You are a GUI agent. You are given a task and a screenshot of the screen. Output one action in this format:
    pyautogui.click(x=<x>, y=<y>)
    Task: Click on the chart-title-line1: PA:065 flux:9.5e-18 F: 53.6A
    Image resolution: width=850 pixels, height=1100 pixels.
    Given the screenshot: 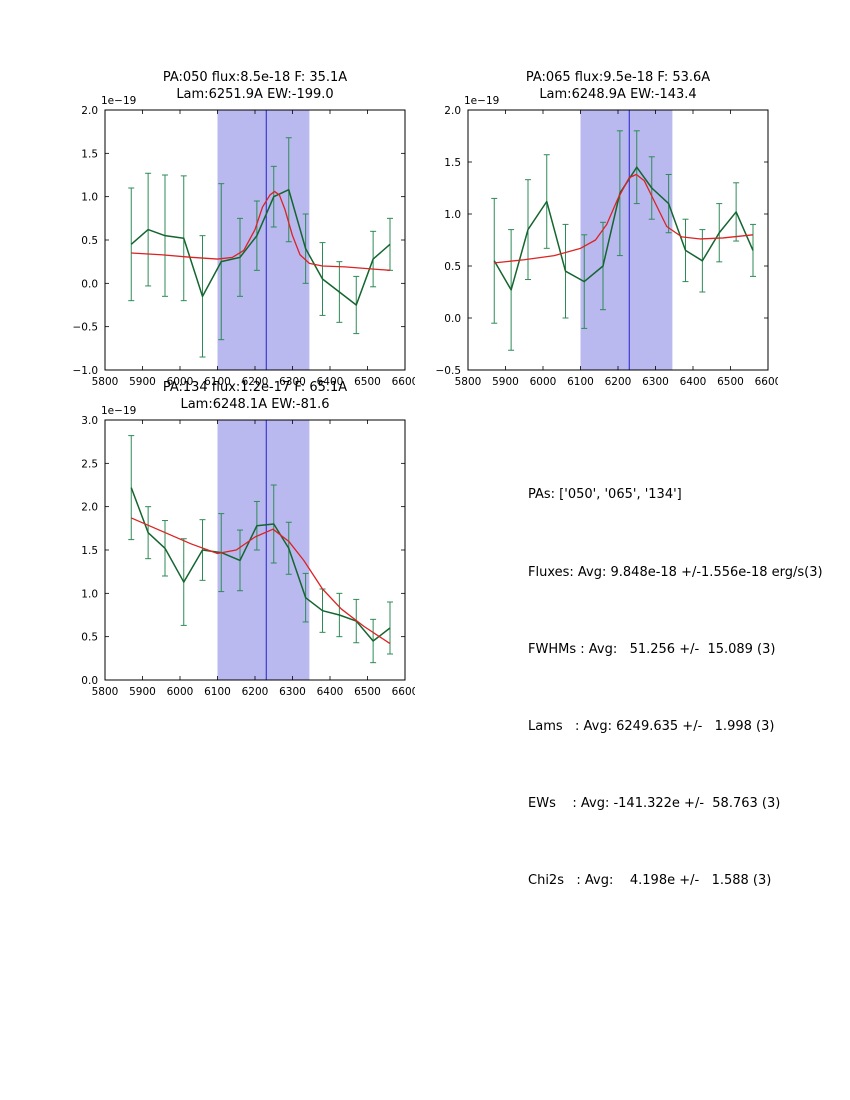 What is the action you would take?
    pyautogui.click(x=618, y=77)
    